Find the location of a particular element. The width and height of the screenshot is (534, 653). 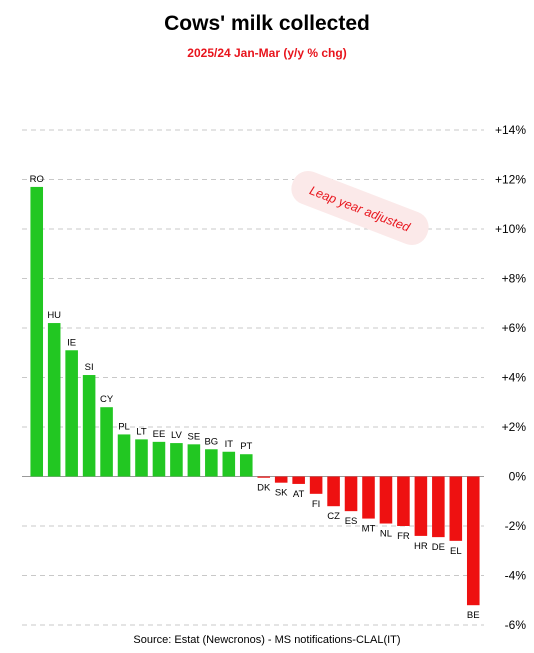

y-tick-label: -2% is located at coordinates (516, 526).